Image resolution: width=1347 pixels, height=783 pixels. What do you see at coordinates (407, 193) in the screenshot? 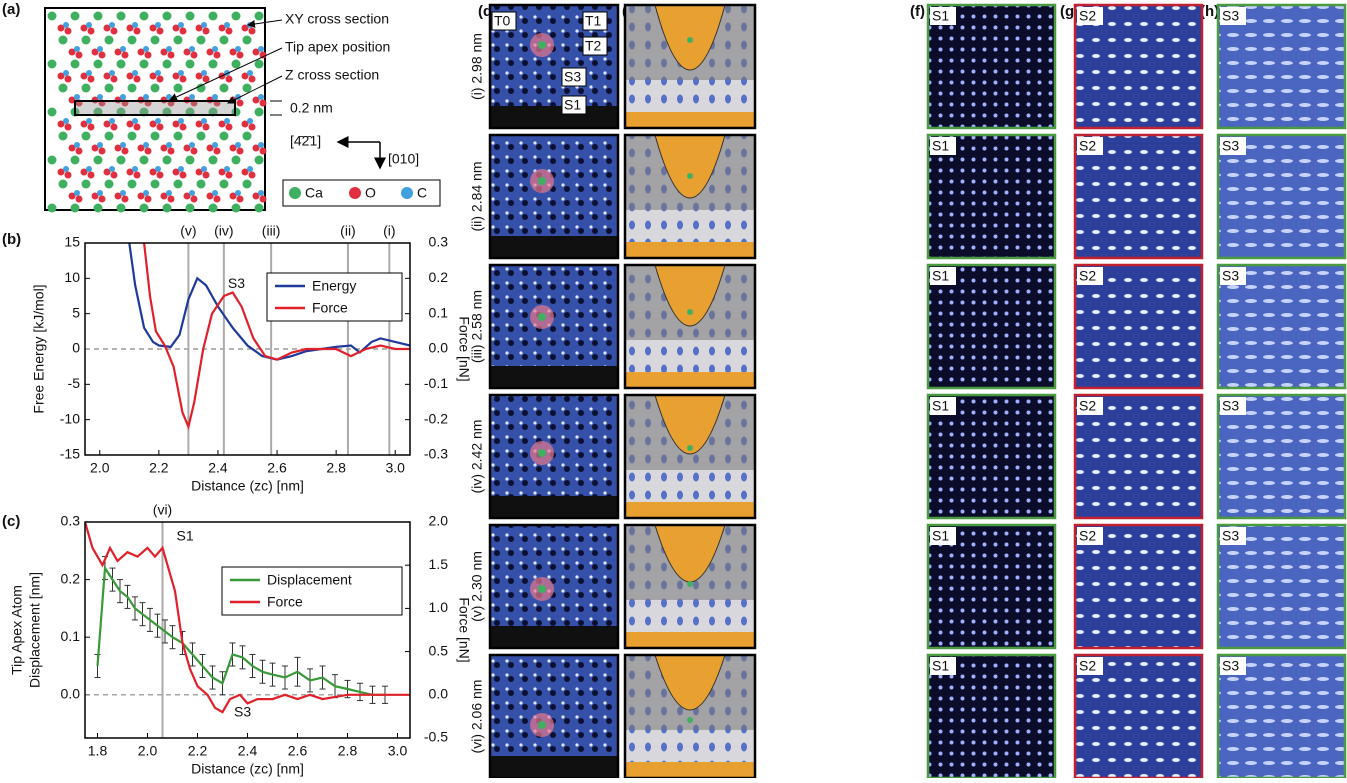
I see `legend-dot` at bounding box center [407, 193].